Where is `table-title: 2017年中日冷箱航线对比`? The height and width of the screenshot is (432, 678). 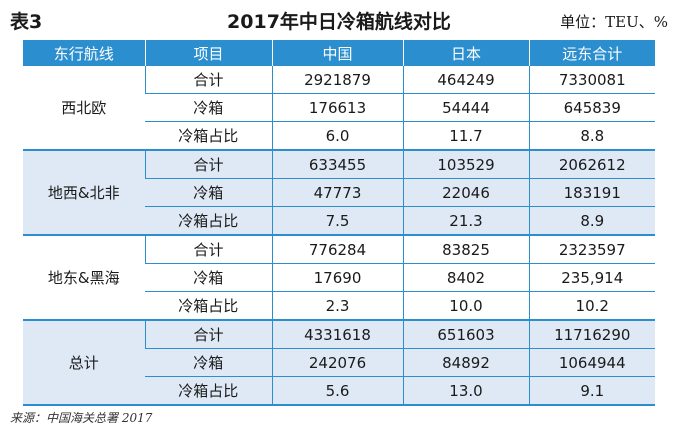 table-title: 2017年中日冷箱航线对比 is located at coordinates (339, 22).